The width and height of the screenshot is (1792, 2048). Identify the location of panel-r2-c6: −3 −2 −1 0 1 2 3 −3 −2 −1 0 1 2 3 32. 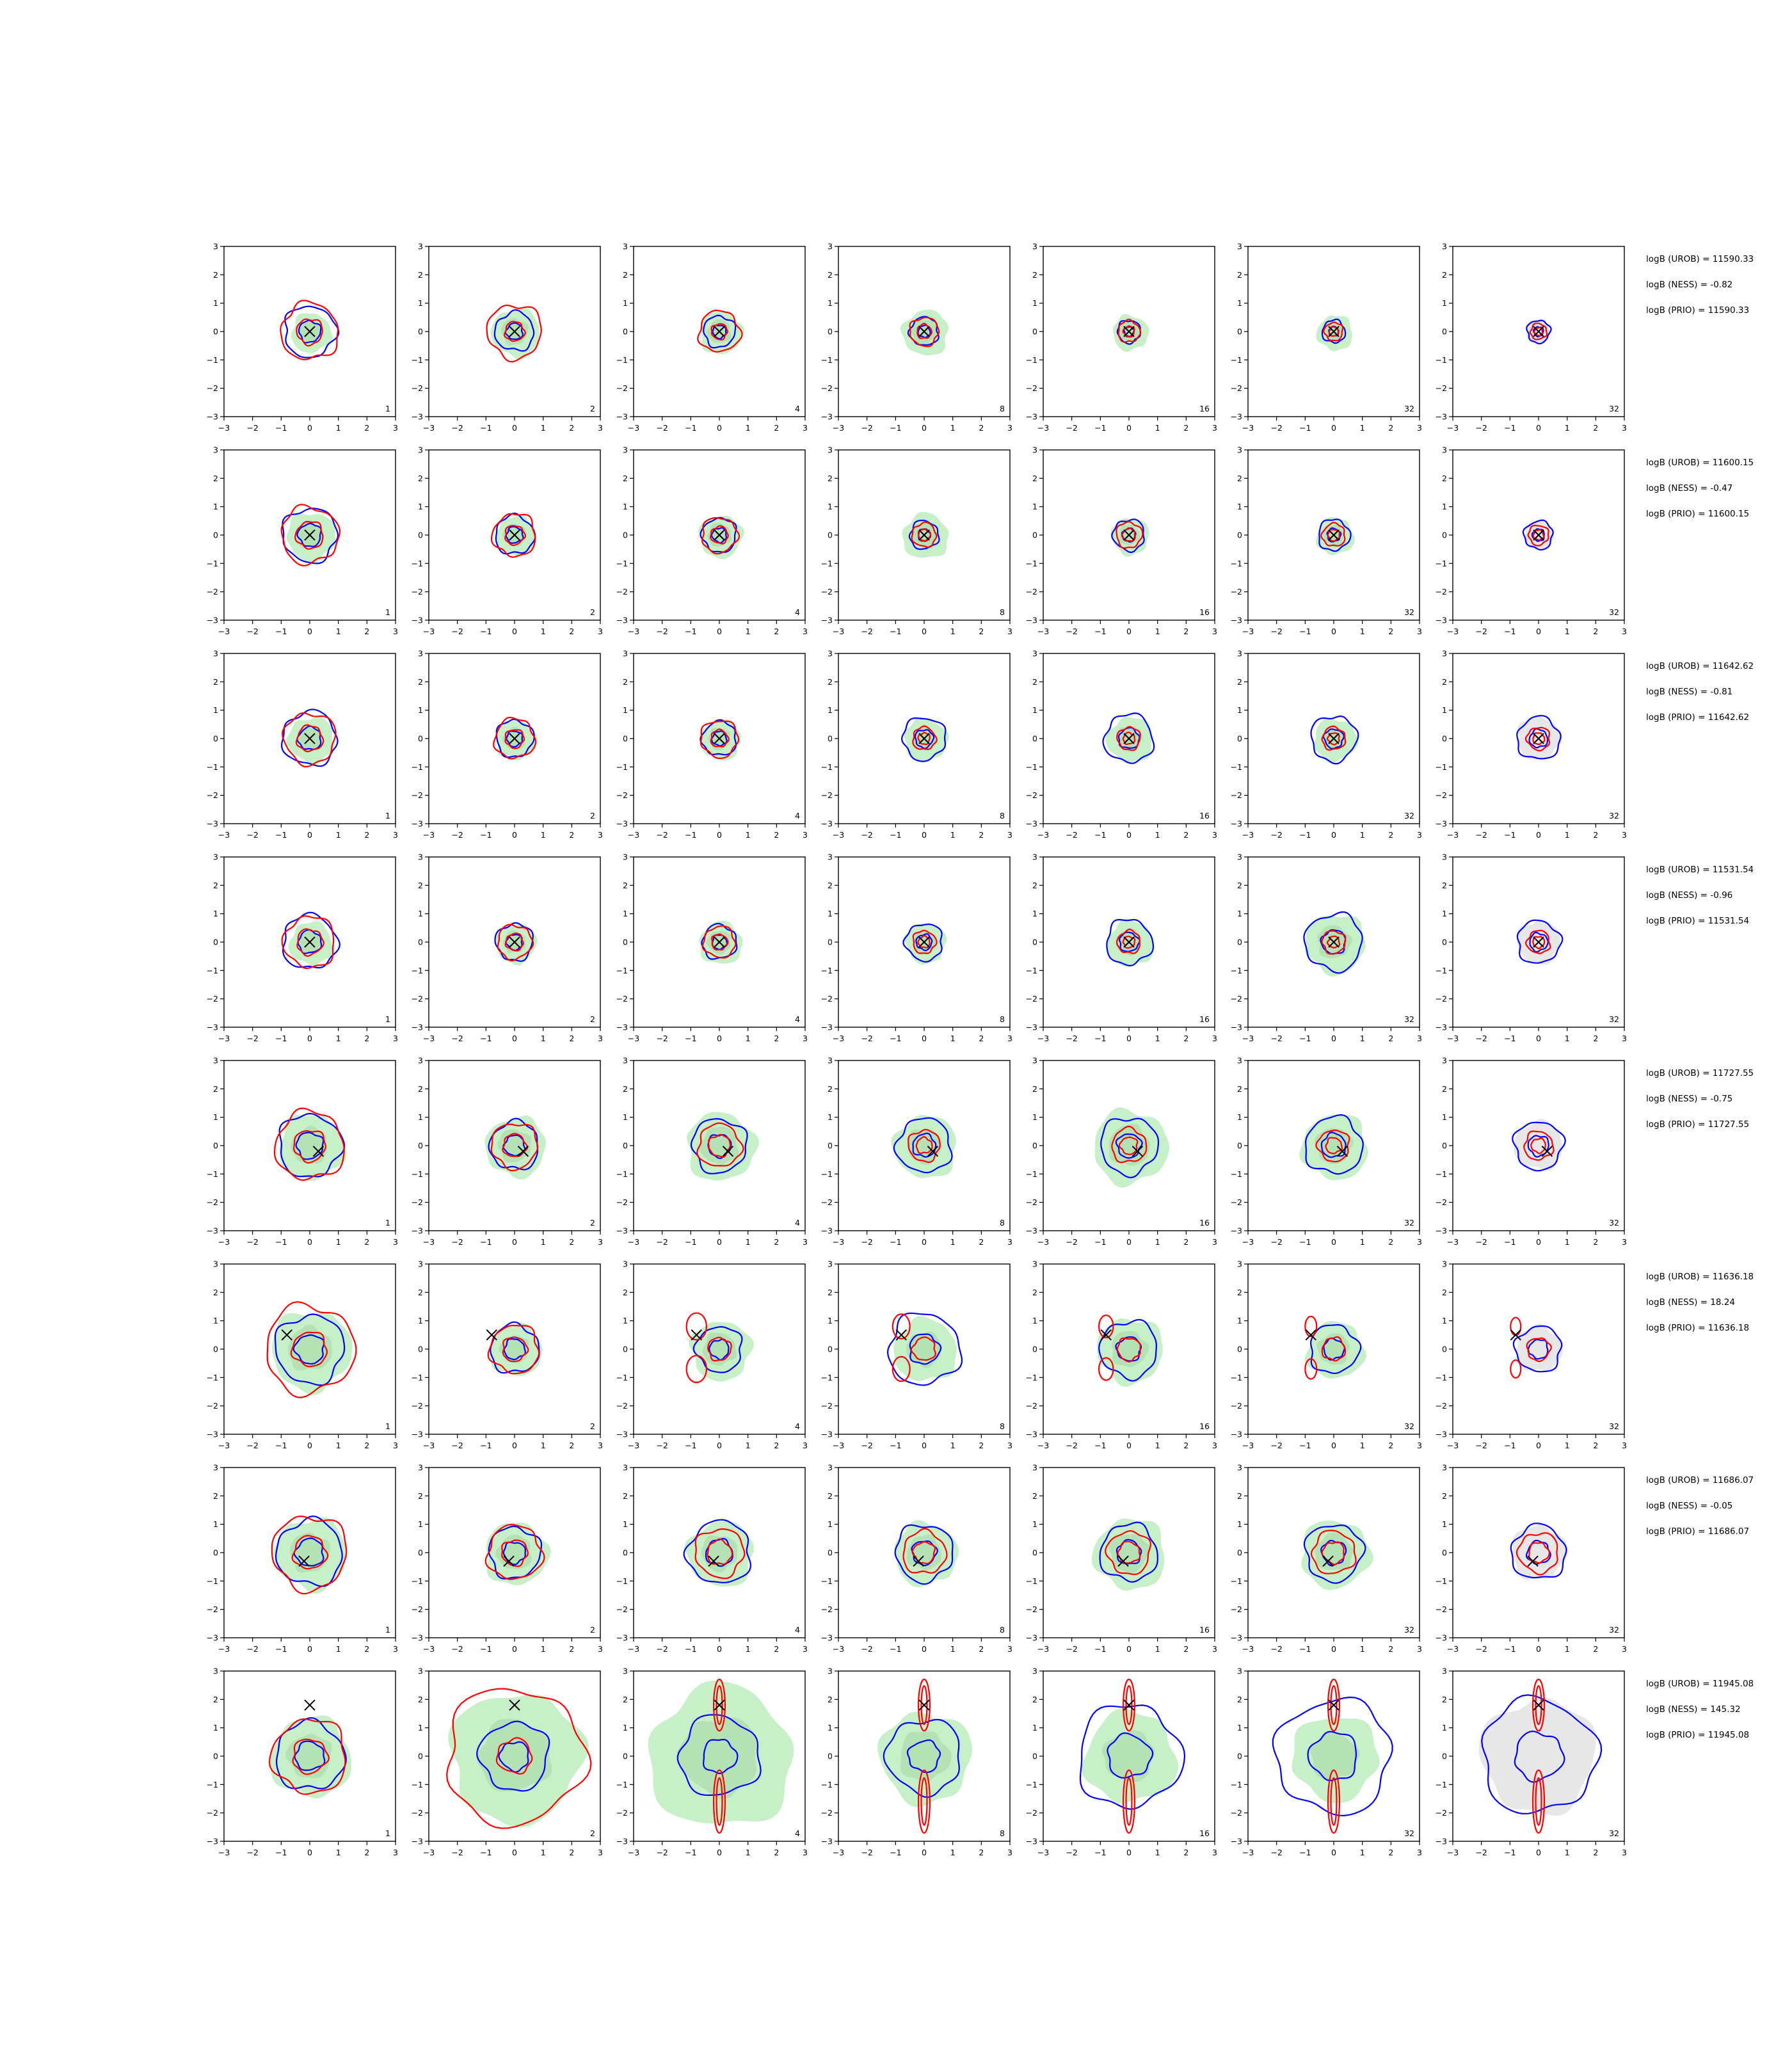
(1326, 541).